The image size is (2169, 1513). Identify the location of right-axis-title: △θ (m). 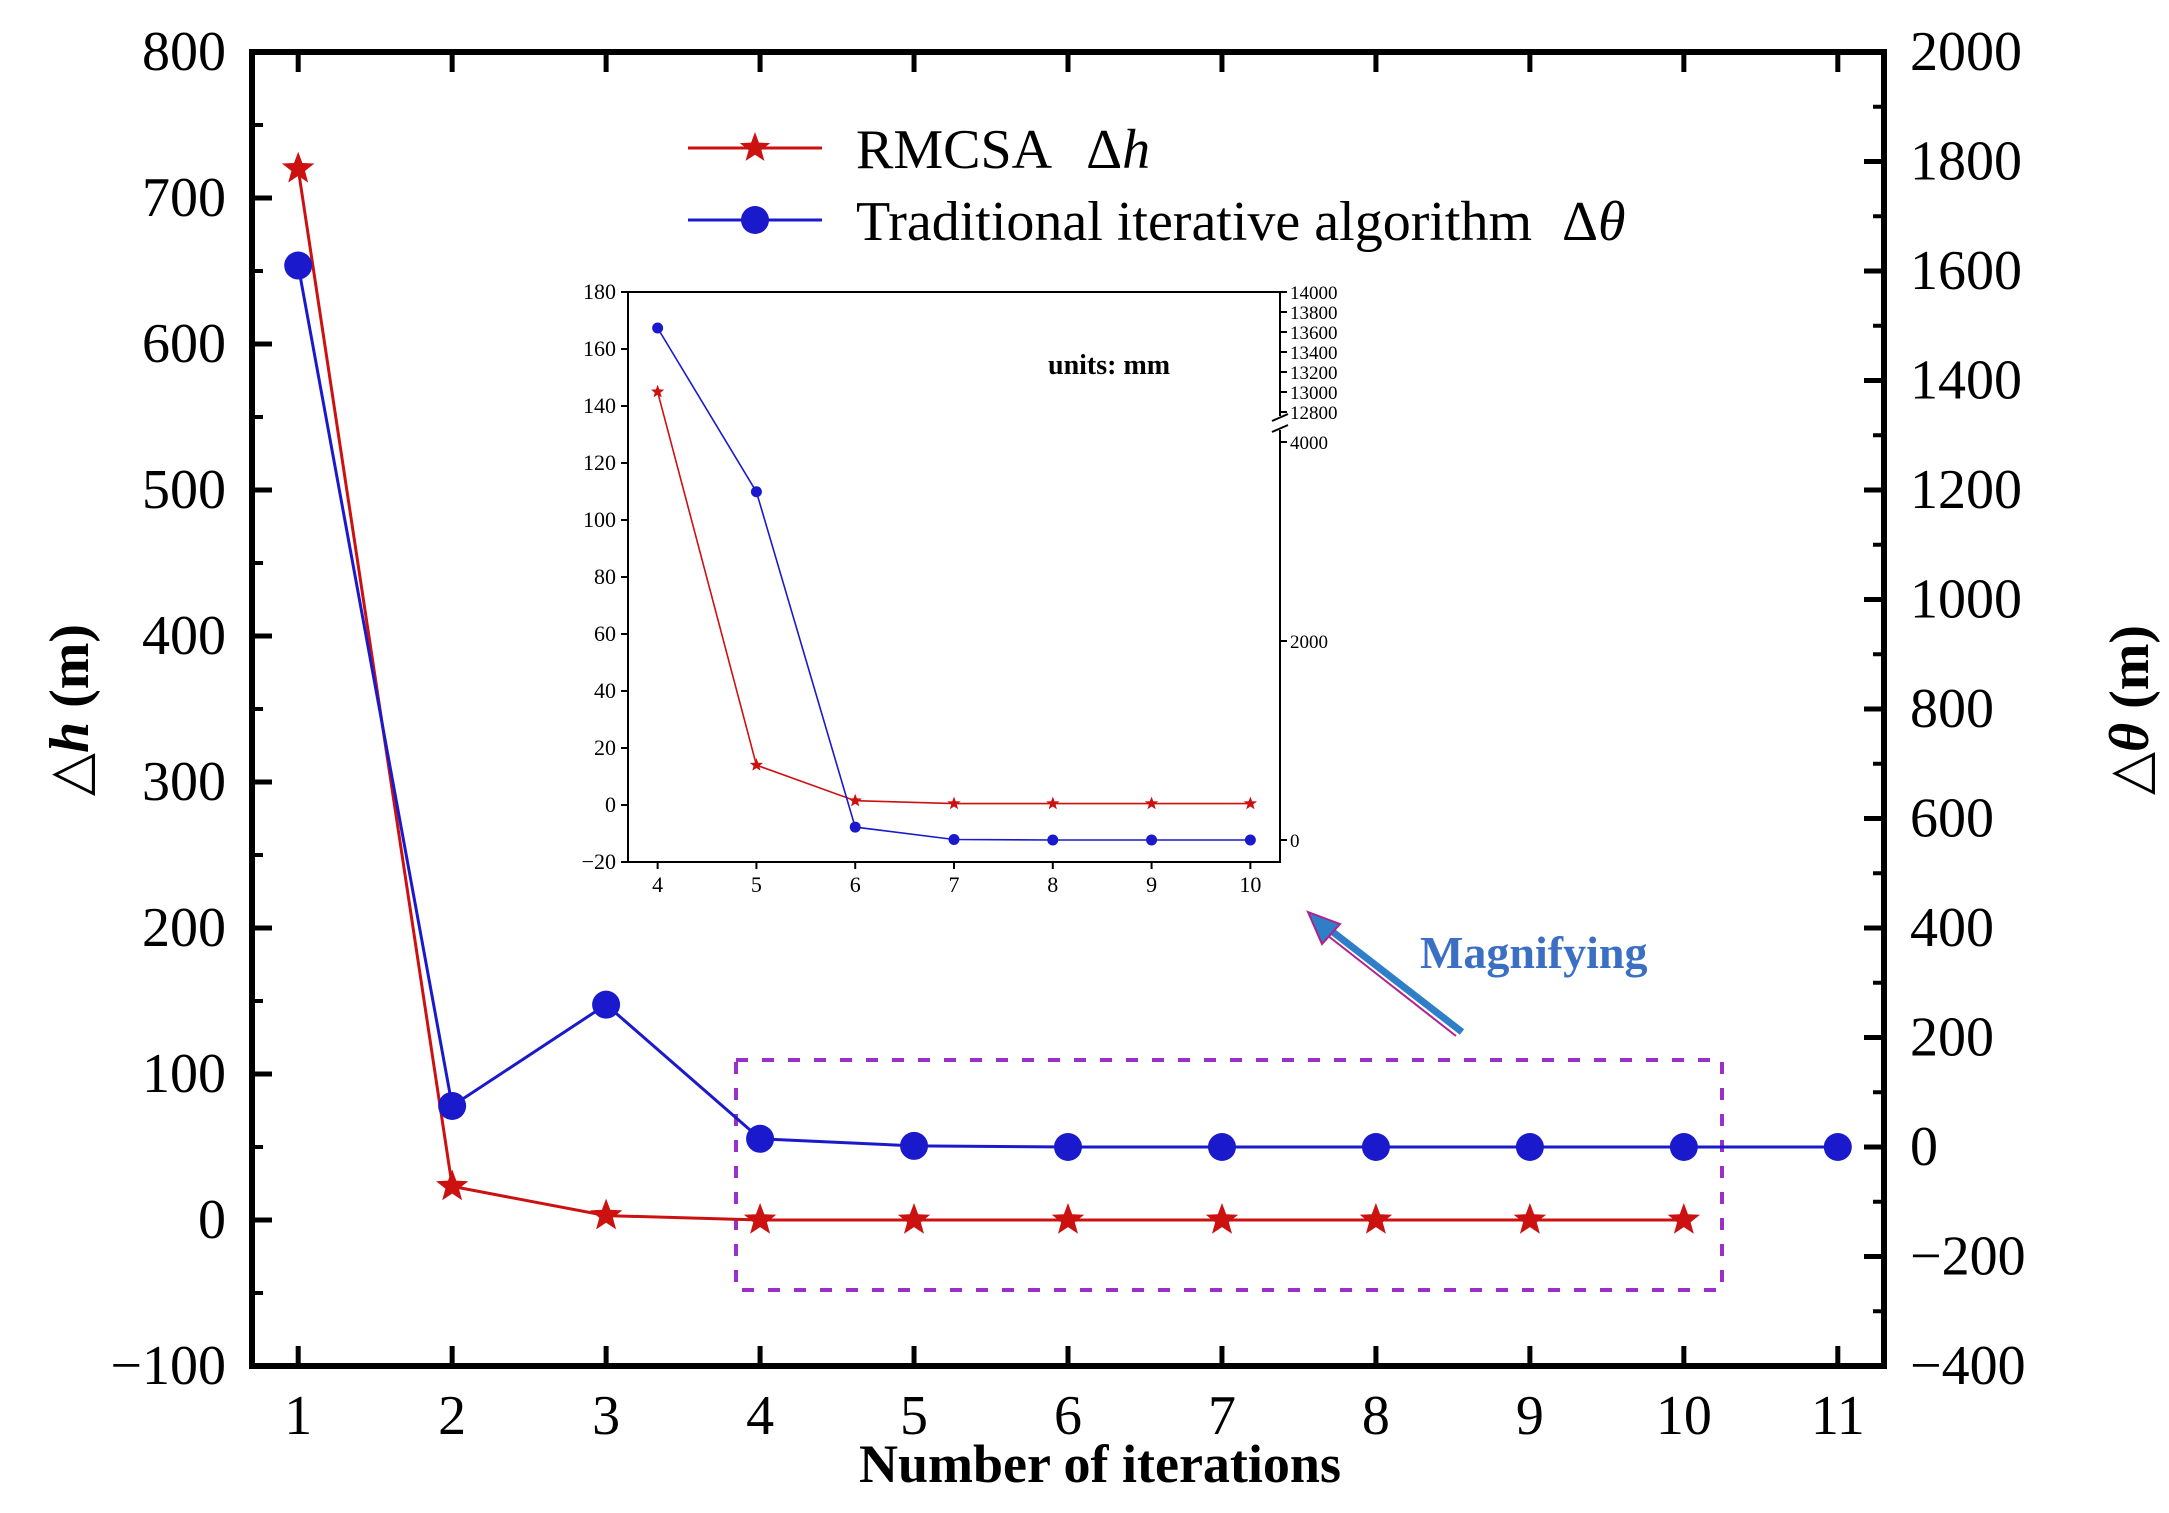
(2130, 710).